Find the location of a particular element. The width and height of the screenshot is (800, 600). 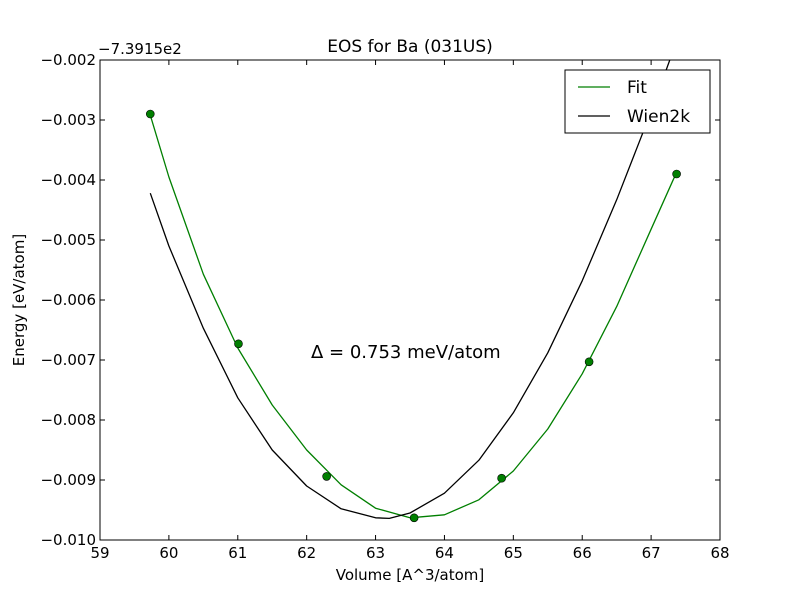

x-tick-label: 60 is located at coordinates (168, 553).